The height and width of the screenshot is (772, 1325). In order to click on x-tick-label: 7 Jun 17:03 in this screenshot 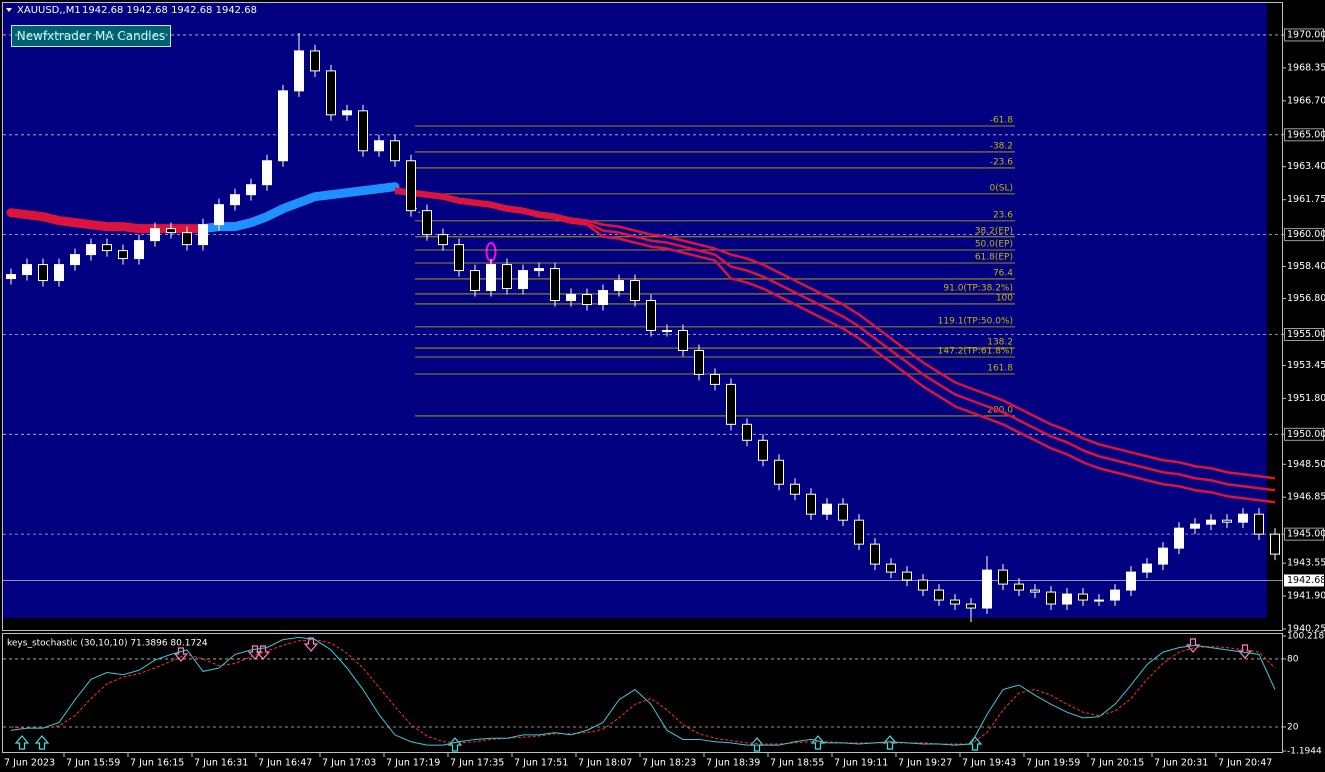, I will do `click(349, 763)`.